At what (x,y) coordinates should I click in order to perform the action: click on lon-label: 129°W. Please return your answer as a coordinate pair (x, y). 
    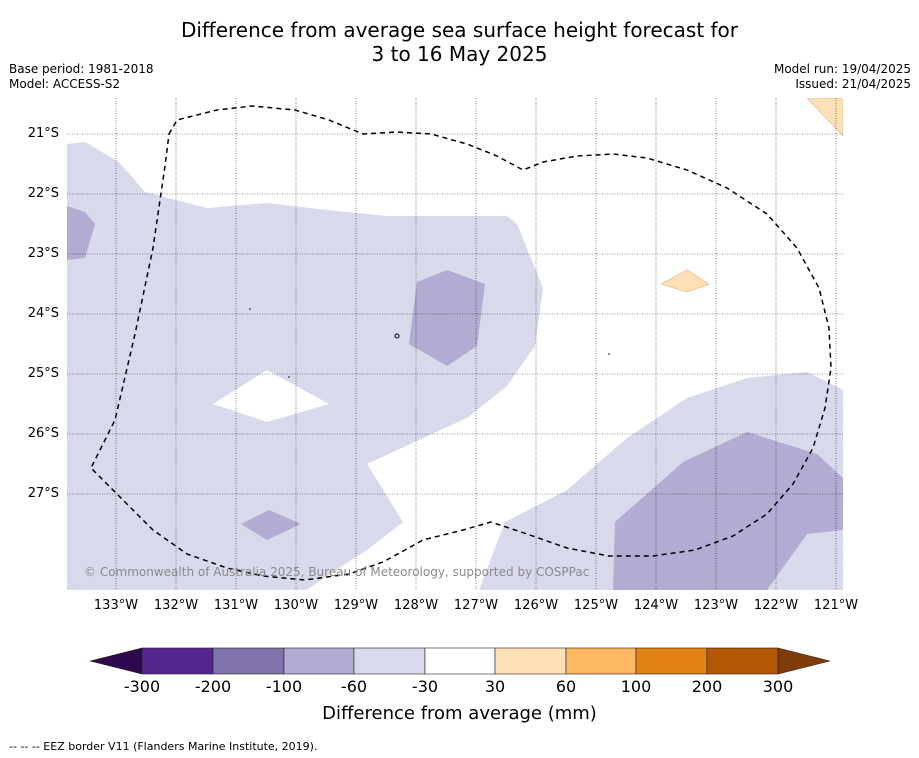
    Looking at the image, I should click on (356, 605).